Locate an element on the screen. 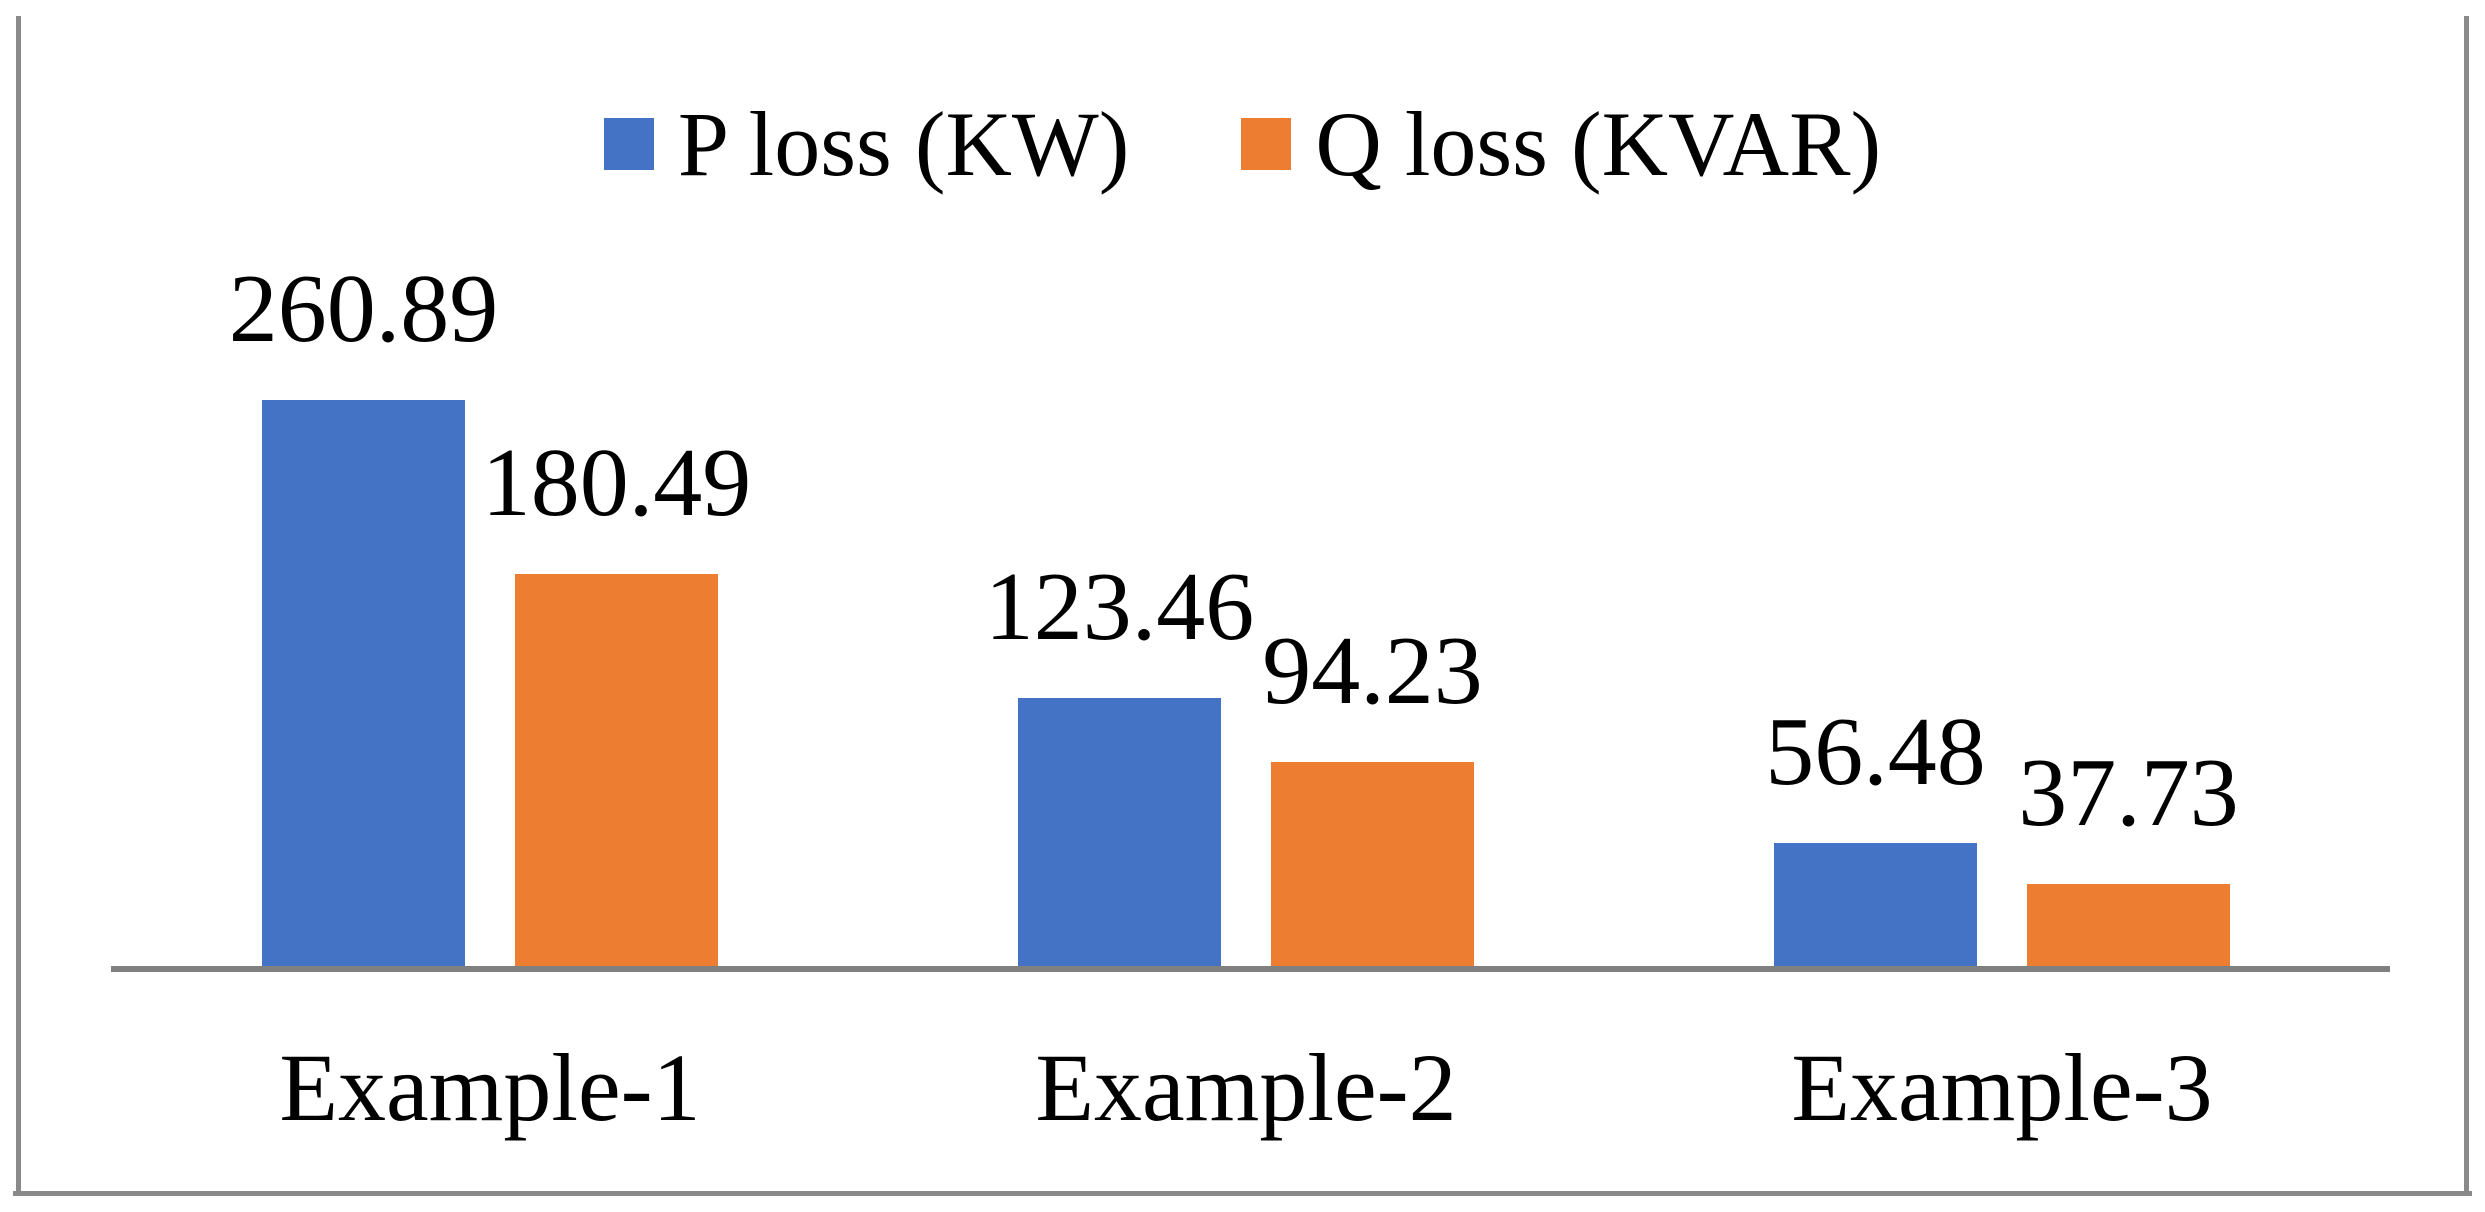  legend-item: P loss (KW) is located at coordinates (866, 144).